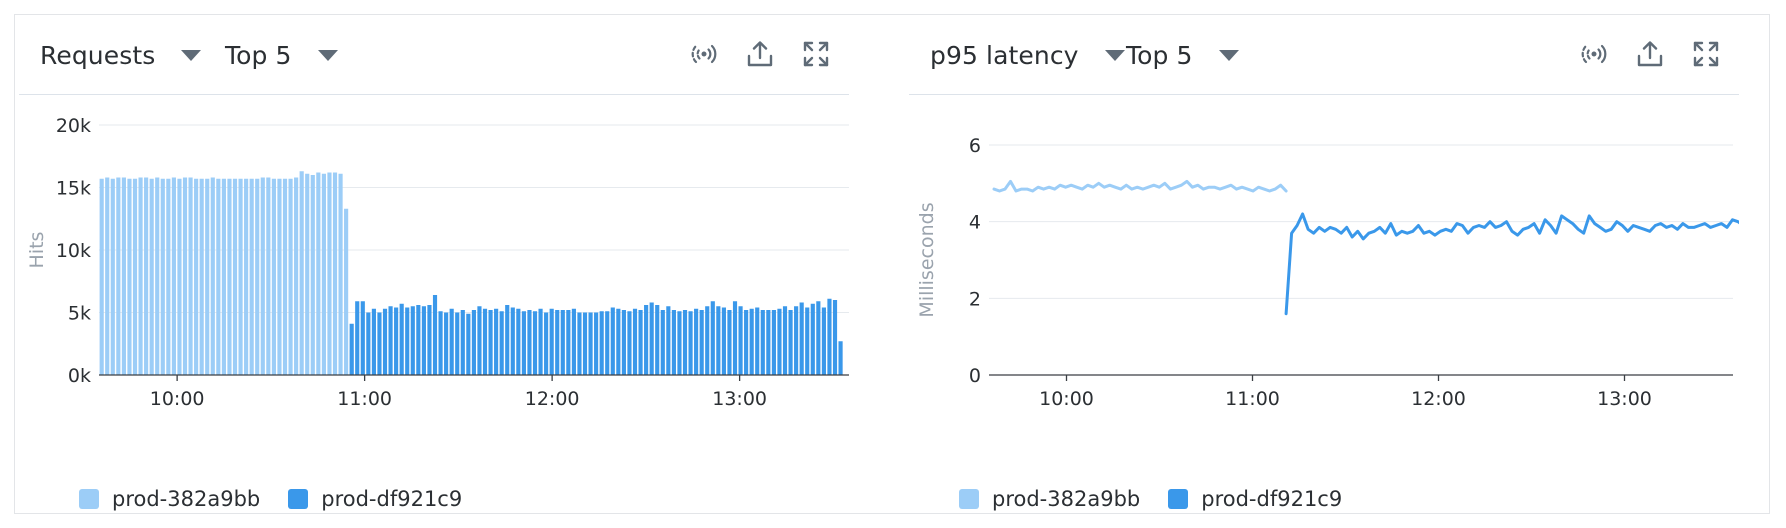  What do you see at coordinates (1255, 499) in the screenshot?
I see `legend-item-prod-df921c9: prod-df921c9` at bounding box center [1255, 499].